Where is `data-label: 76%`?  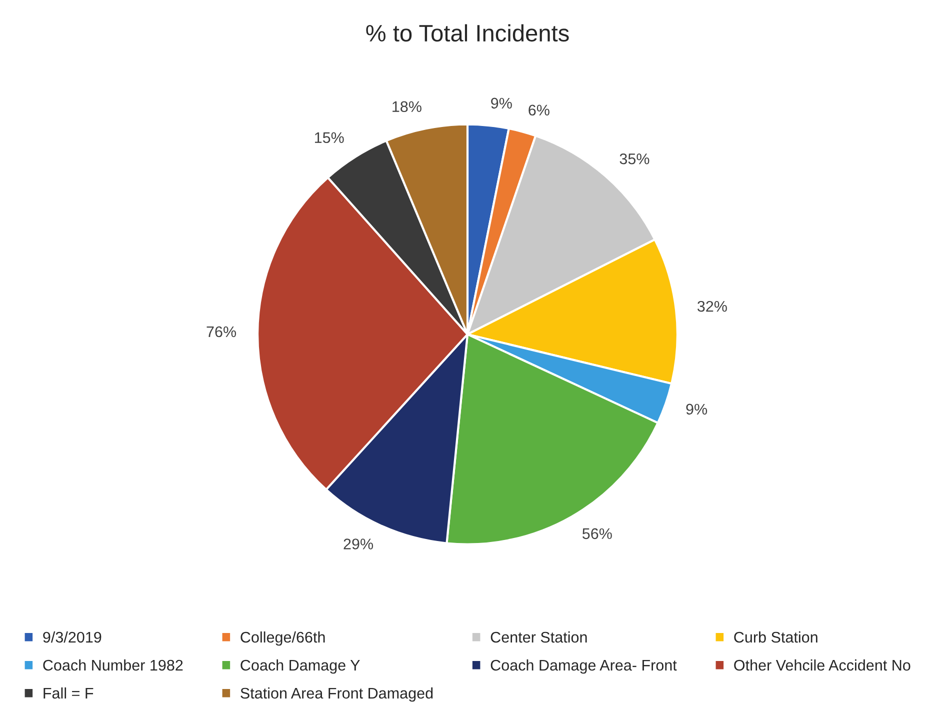
data-label: 76% is located at coordinates (221, 332).